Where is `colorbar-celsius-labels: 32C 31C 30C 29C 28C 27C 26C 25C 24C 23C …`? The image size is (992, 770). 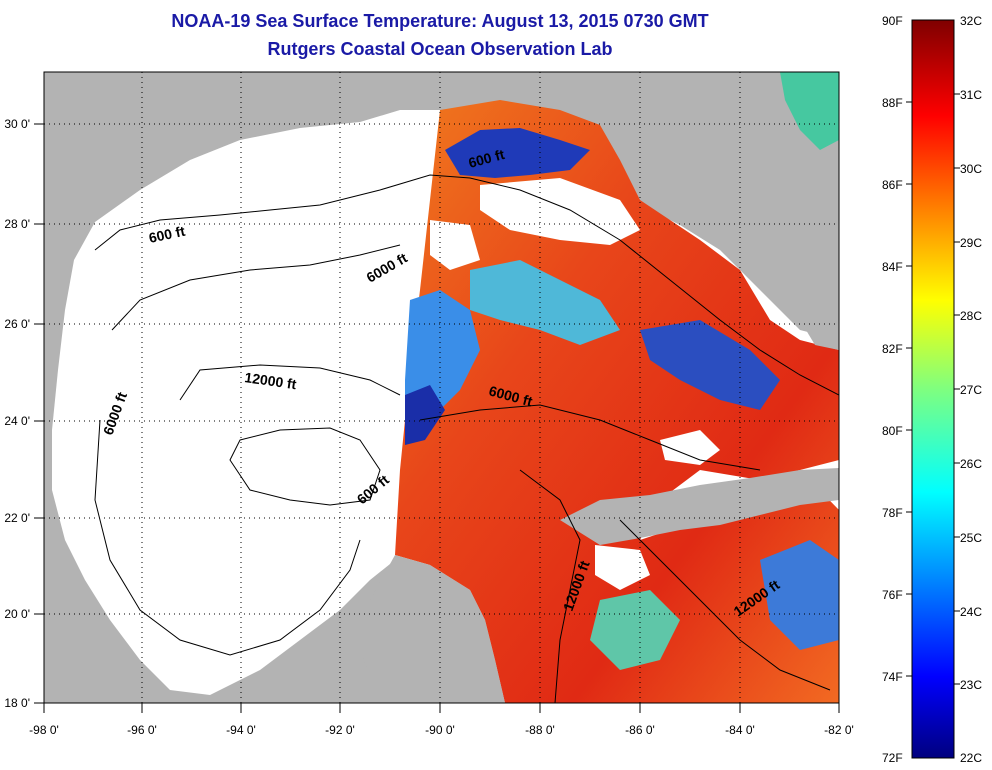 colorbar-celsius-labels: 32C 31C 30C 29C 28C 27C 26C 25C 24C 23C … is located at coordinates (971, 389).